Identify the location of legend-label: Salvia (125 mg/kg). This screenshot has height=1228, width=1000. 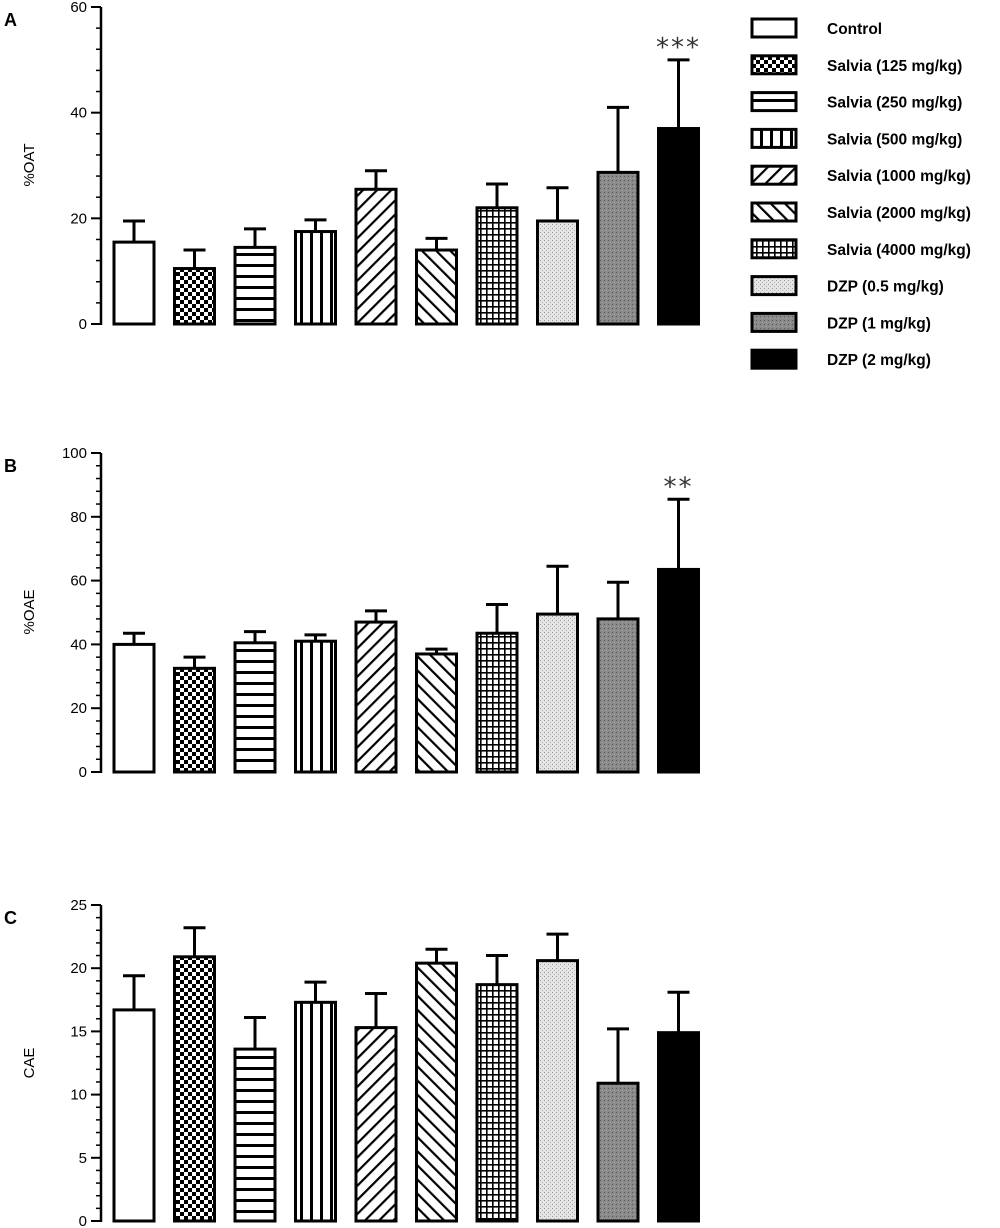
(894, 66).